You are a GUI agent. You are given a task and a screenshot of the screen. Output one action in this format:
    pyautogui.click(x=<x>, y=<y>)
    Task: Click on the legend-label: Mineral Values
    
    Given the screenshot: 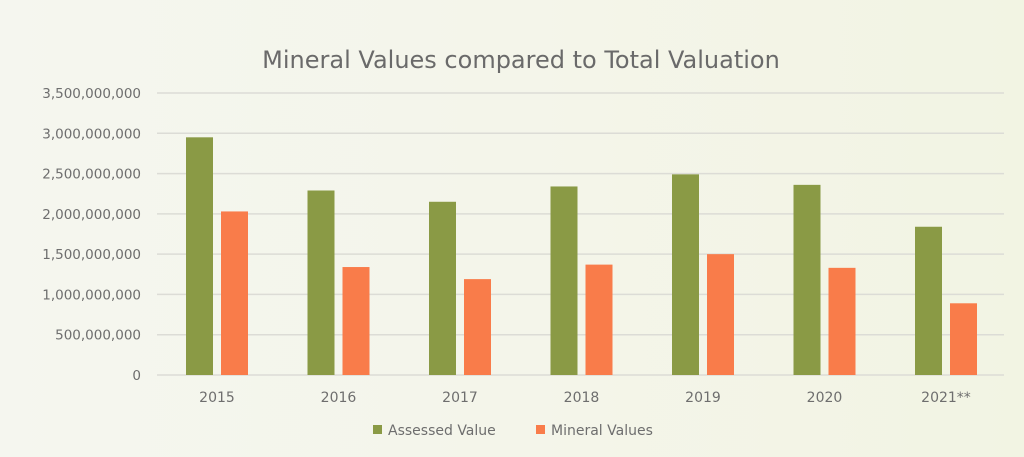 What is the action you would take?
    pyautogui.click(x=602, y=431)
    